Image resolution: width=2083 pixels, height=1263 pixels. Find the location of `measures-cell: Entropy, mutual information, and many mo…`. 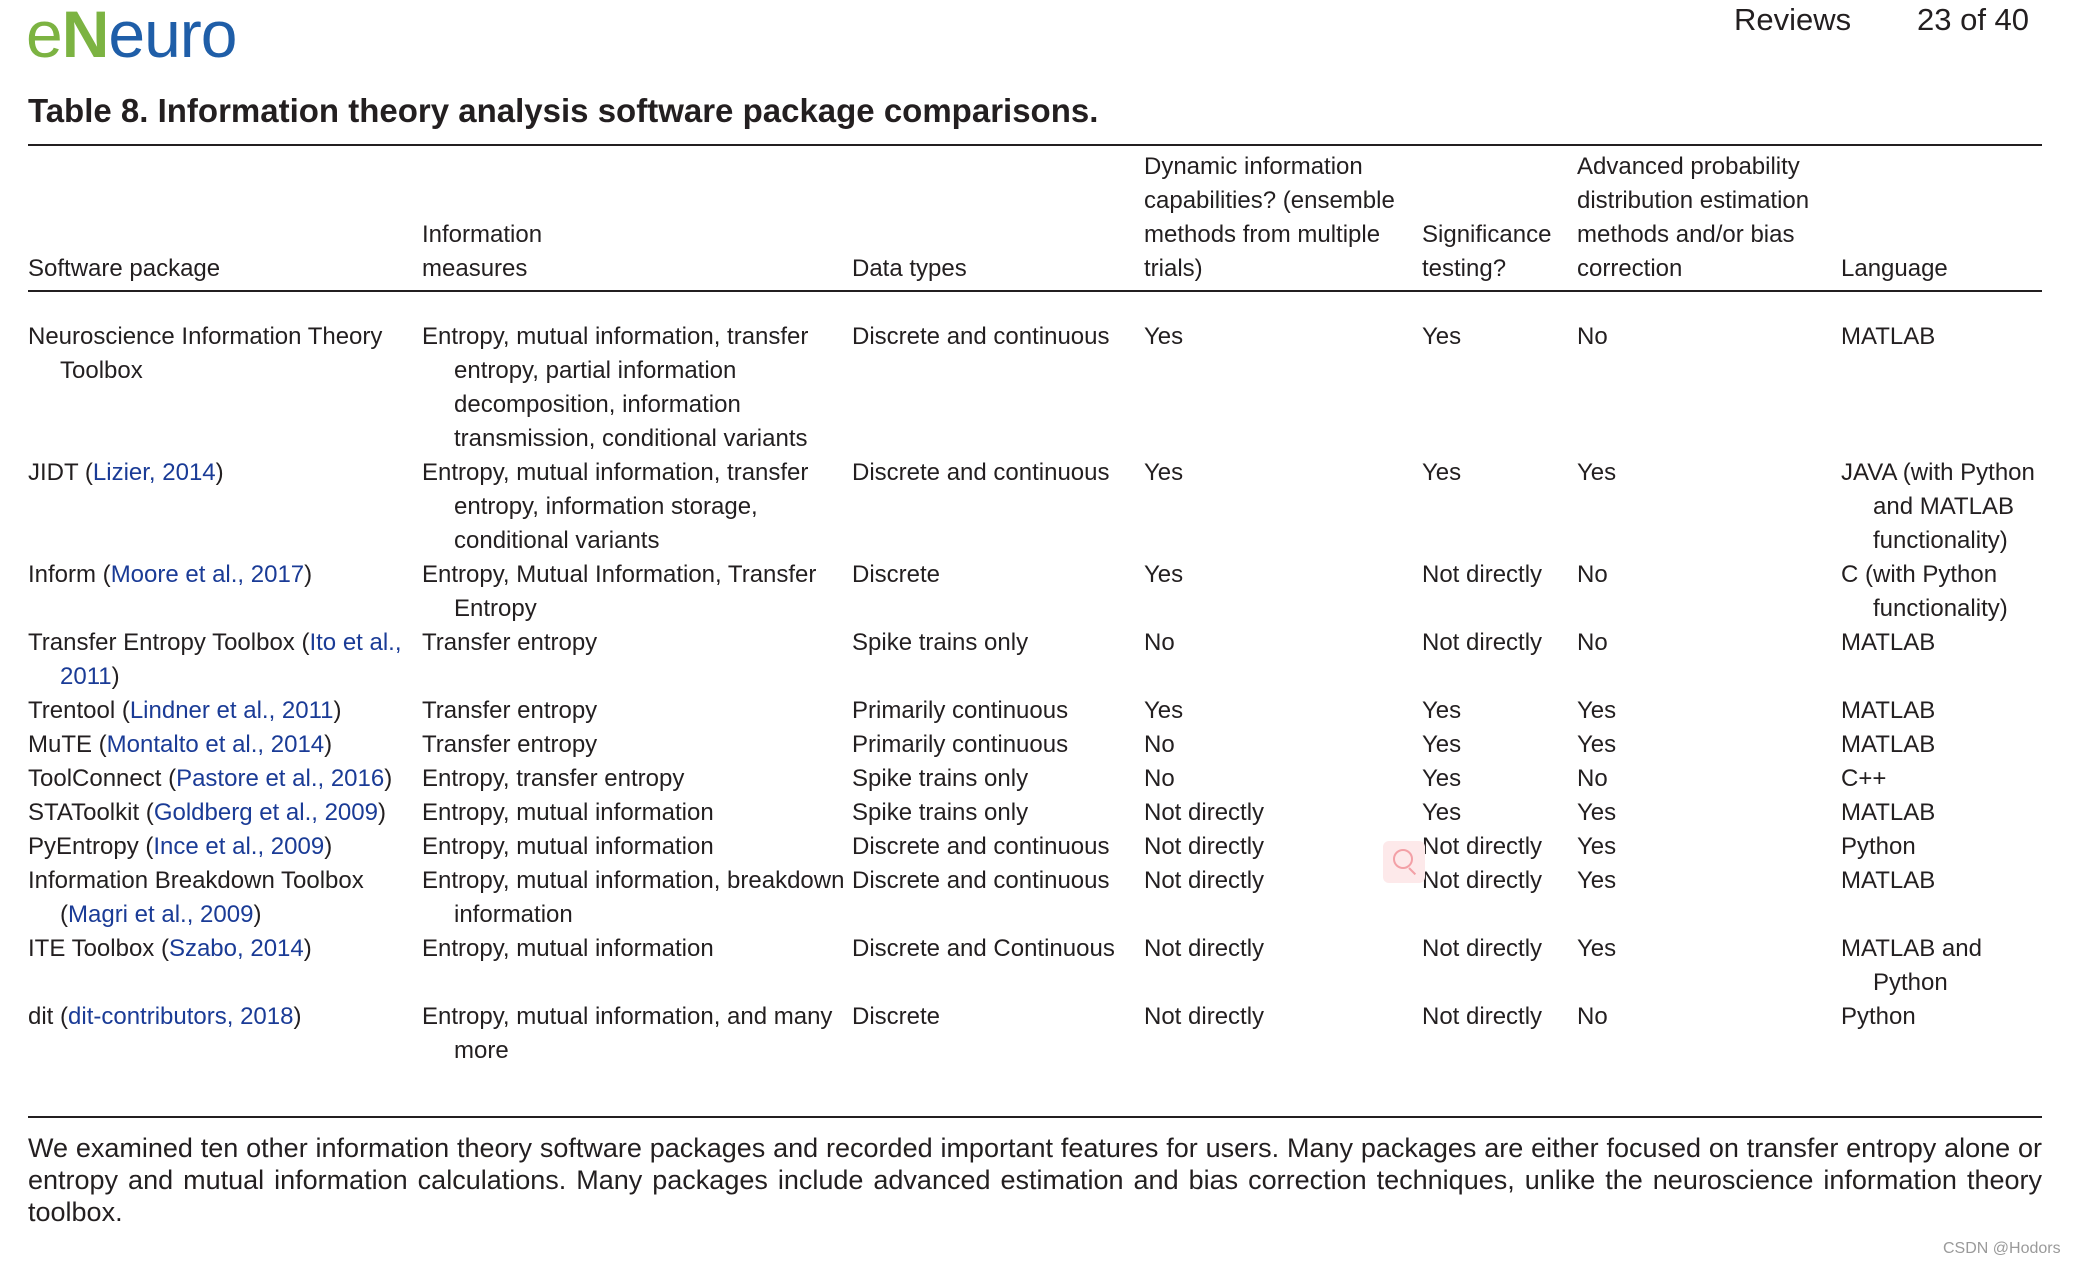

measures-cell: Entropy, mutual information, and many mo… is located at coordinates (637, 1034).